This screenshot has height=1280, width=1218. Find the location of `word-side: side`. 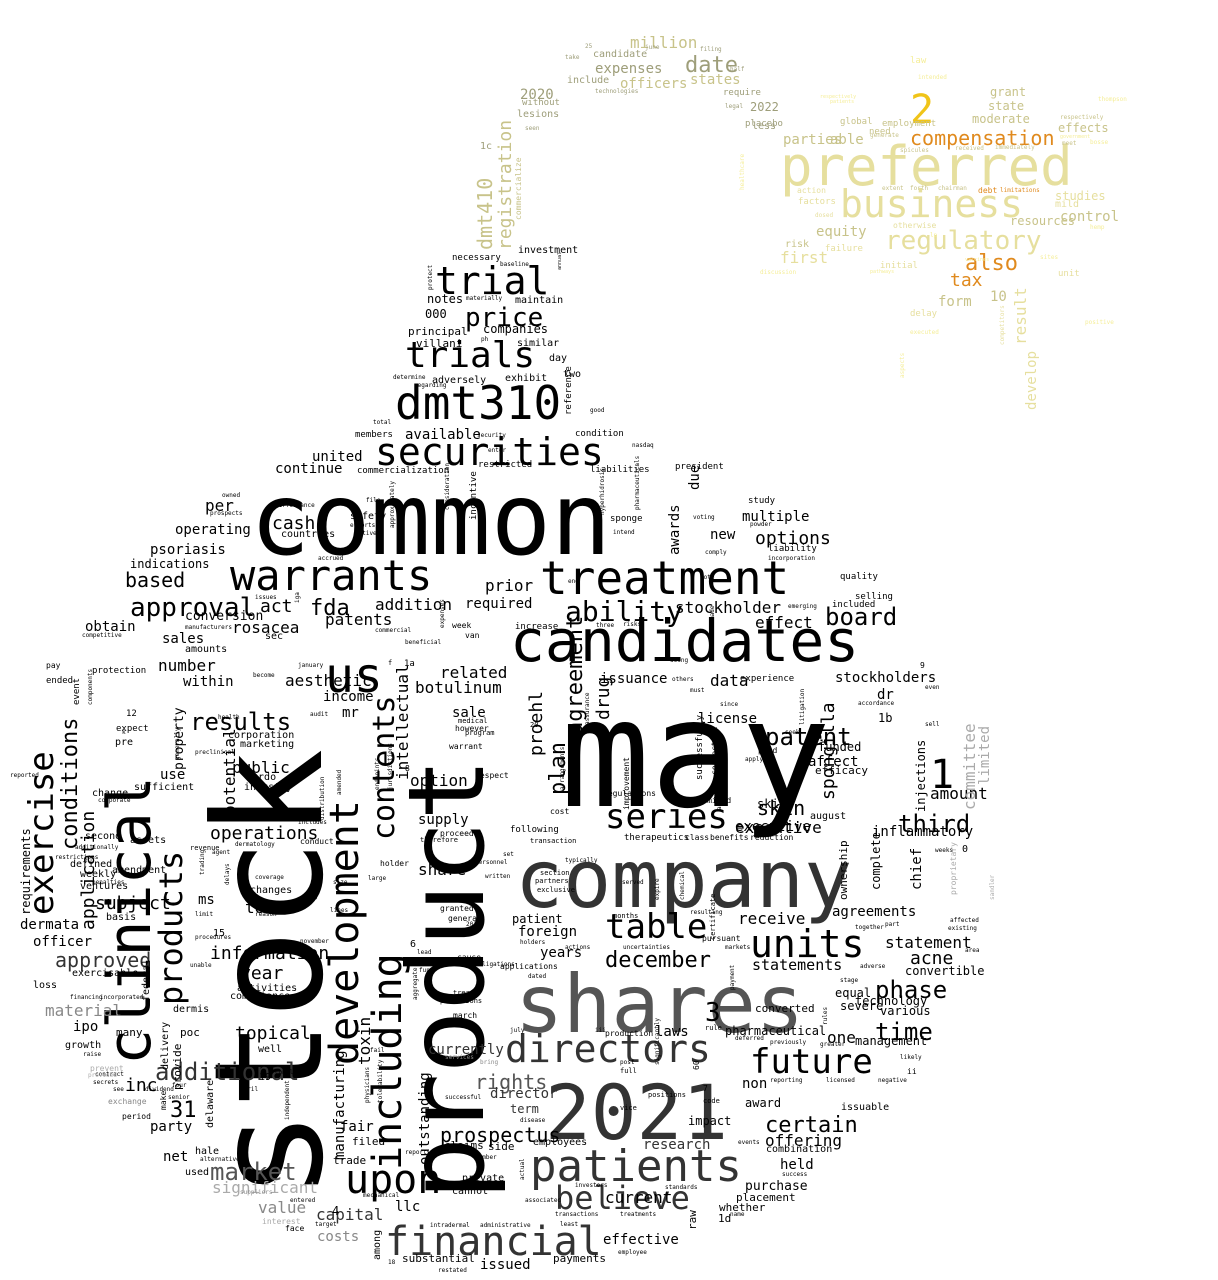

word-side: side is located at coordinates (501, 1146).